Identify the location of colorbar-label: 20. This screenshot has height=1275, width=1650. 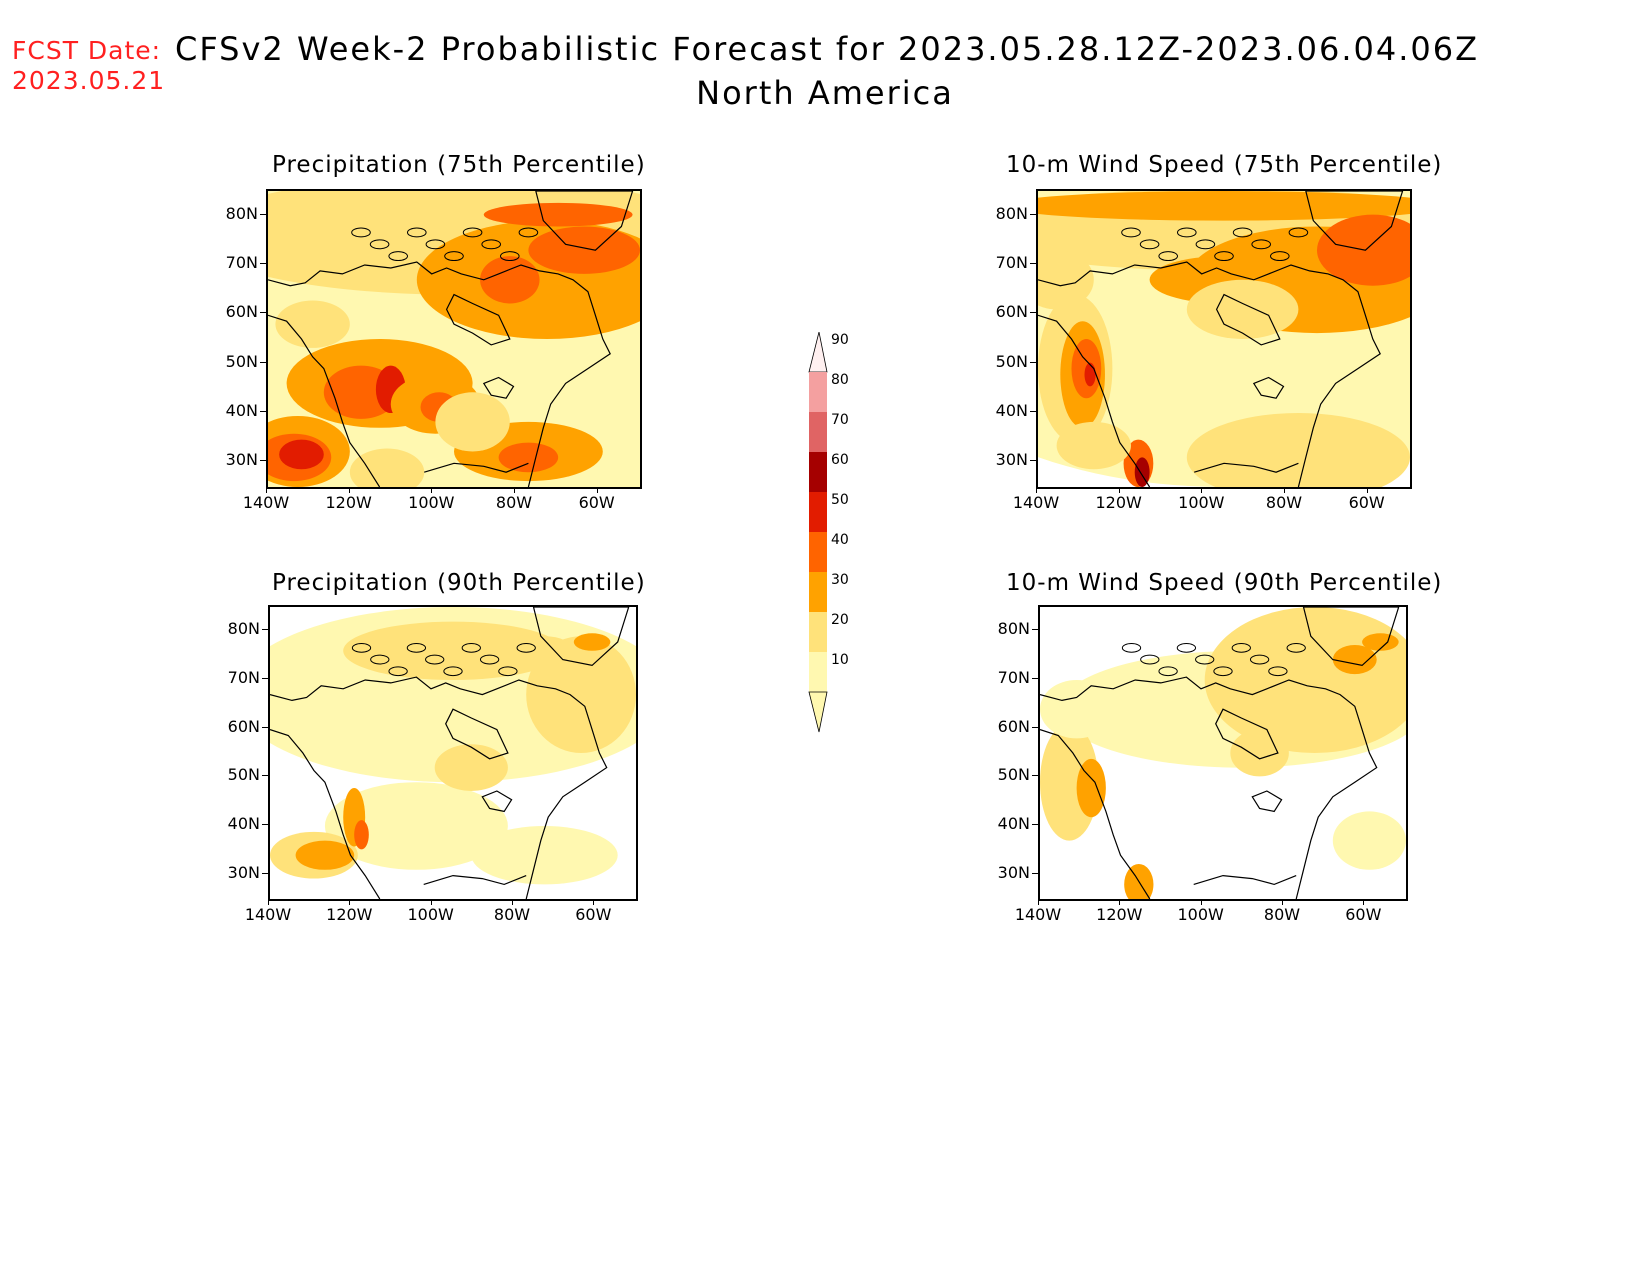
(840, 620).